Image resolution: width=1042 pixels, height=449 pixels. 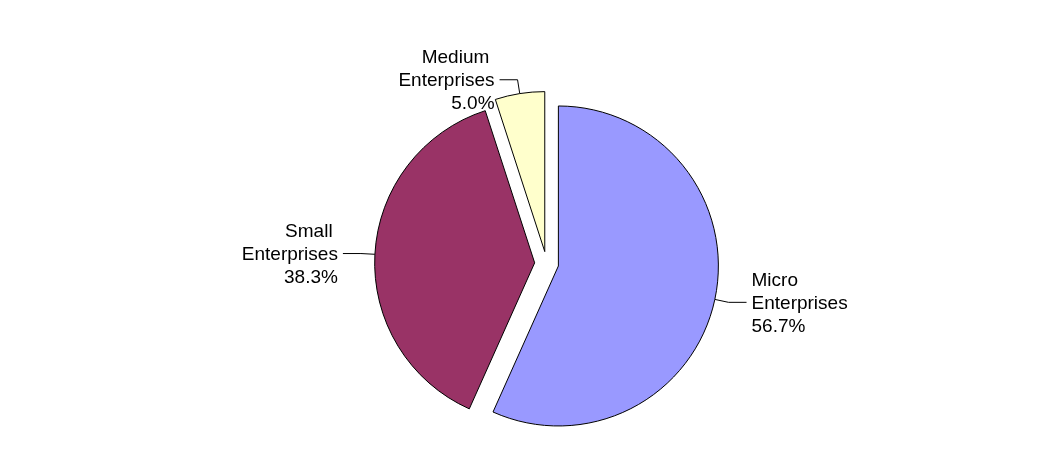 I want to click on slice-label: Medium Enterprises, so click(x=446, y=68).